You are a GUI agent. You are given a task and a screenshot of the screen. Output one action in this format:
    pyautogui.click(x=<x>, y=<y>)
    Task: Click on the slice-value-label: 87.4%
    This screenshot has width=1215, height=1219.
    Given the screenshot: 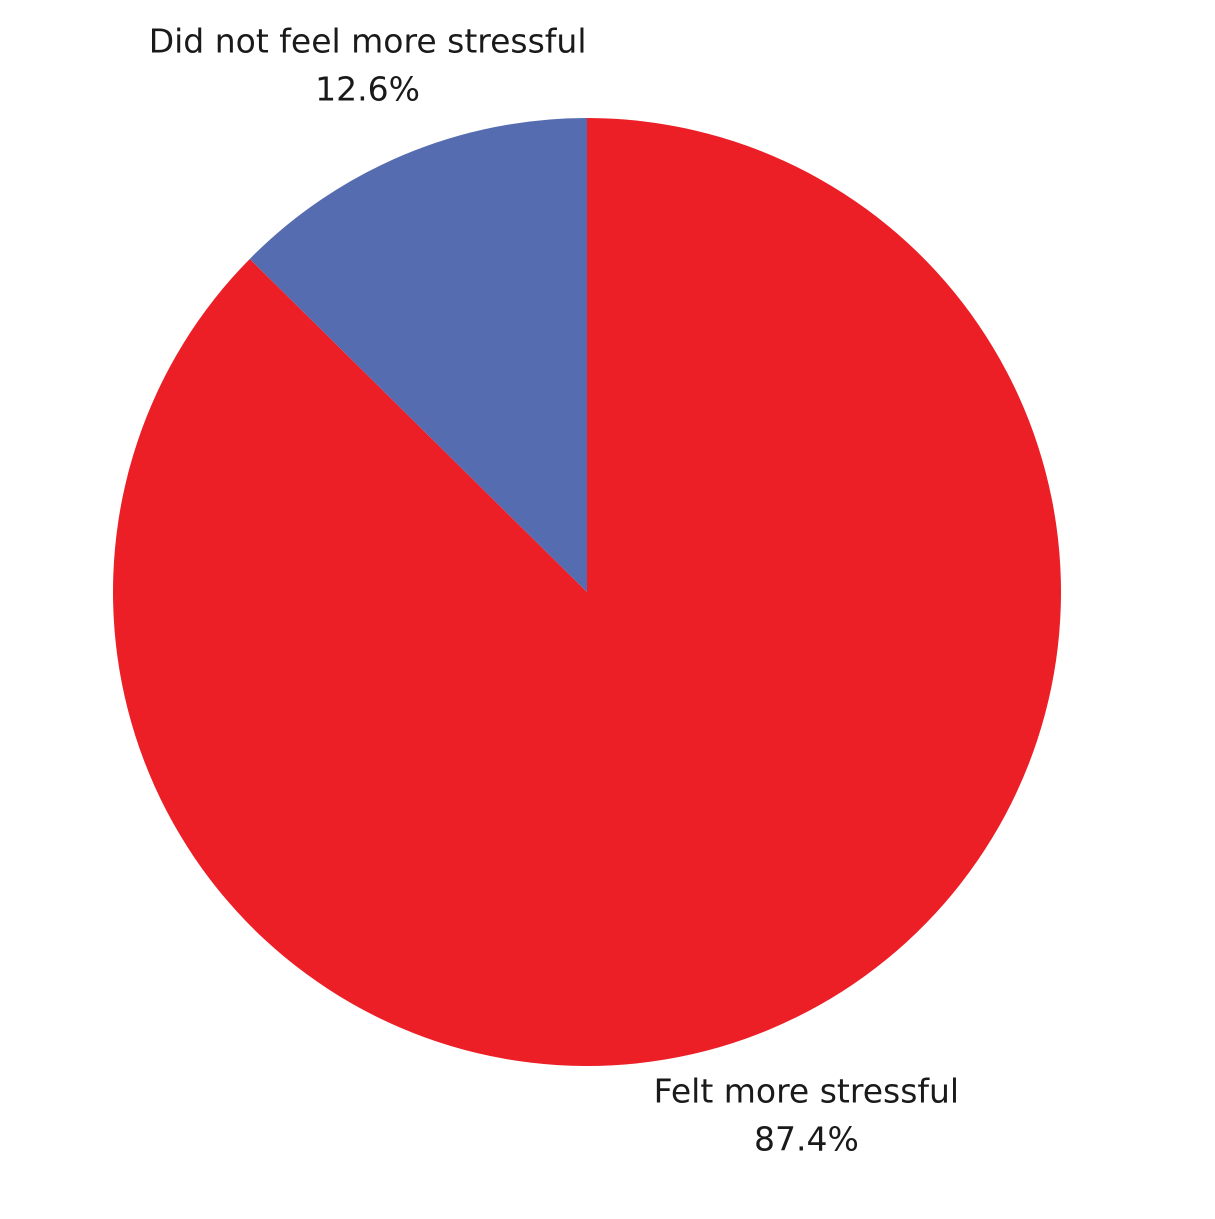 What is the action you would take?
    pyautogui.click(x=806, y=1139)
    